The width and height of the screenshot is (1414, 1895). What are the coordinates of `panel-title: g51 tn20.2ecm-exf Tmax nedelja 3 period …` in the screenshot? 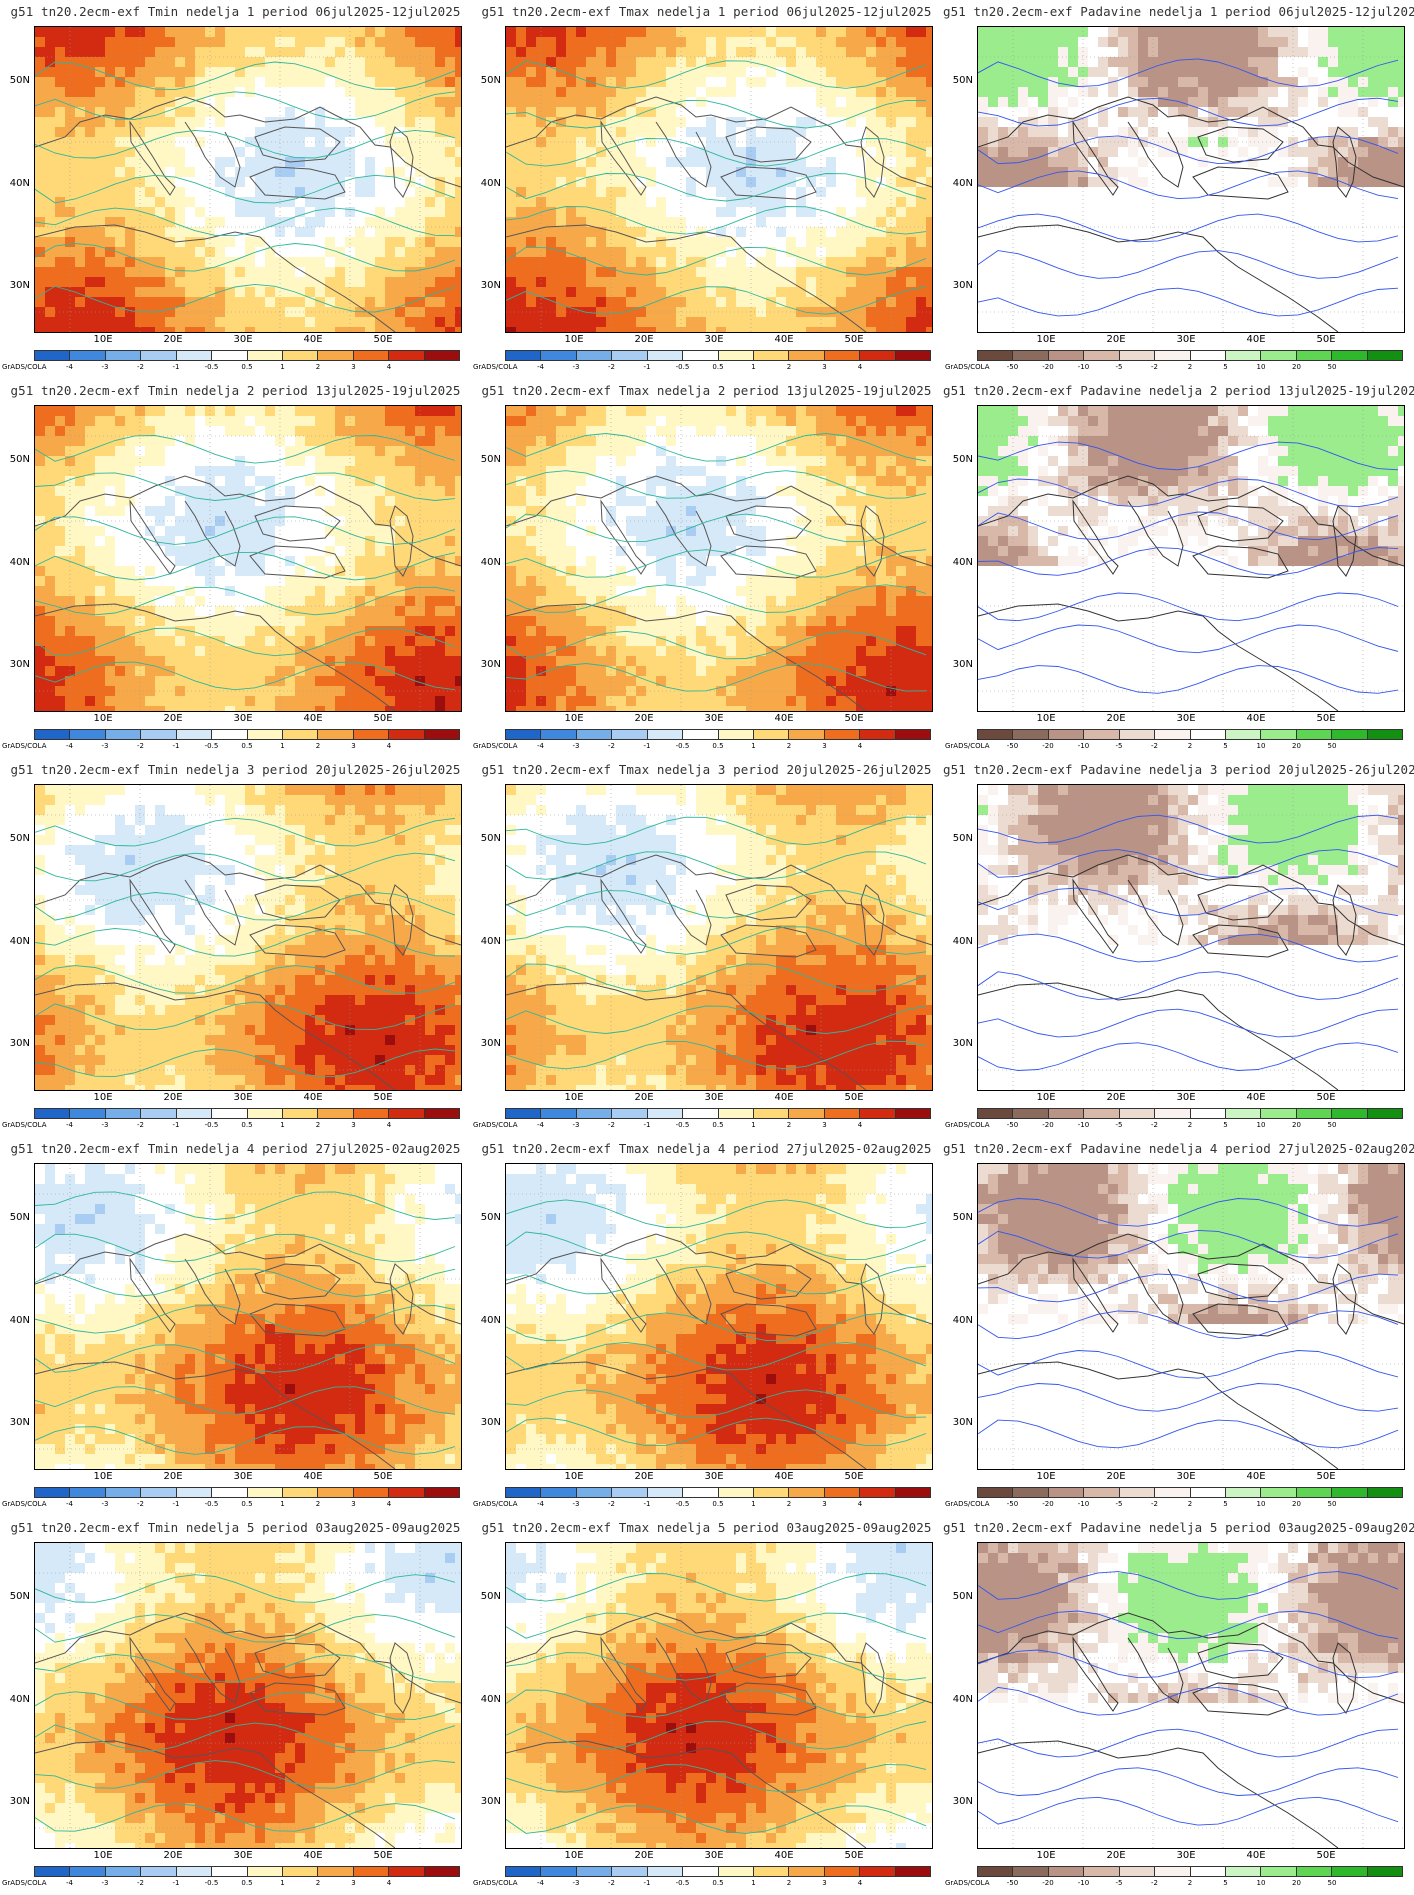 It's located at (706, 769).